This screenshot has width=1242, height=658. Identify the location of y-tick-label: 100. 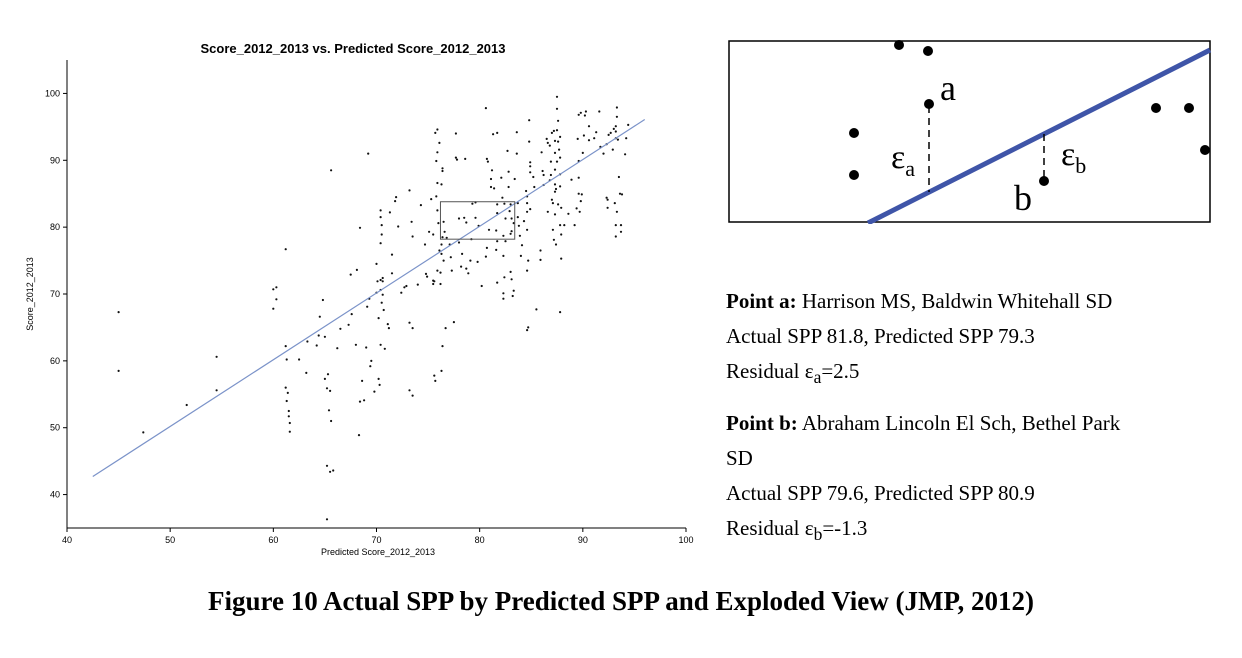
(52, 93).